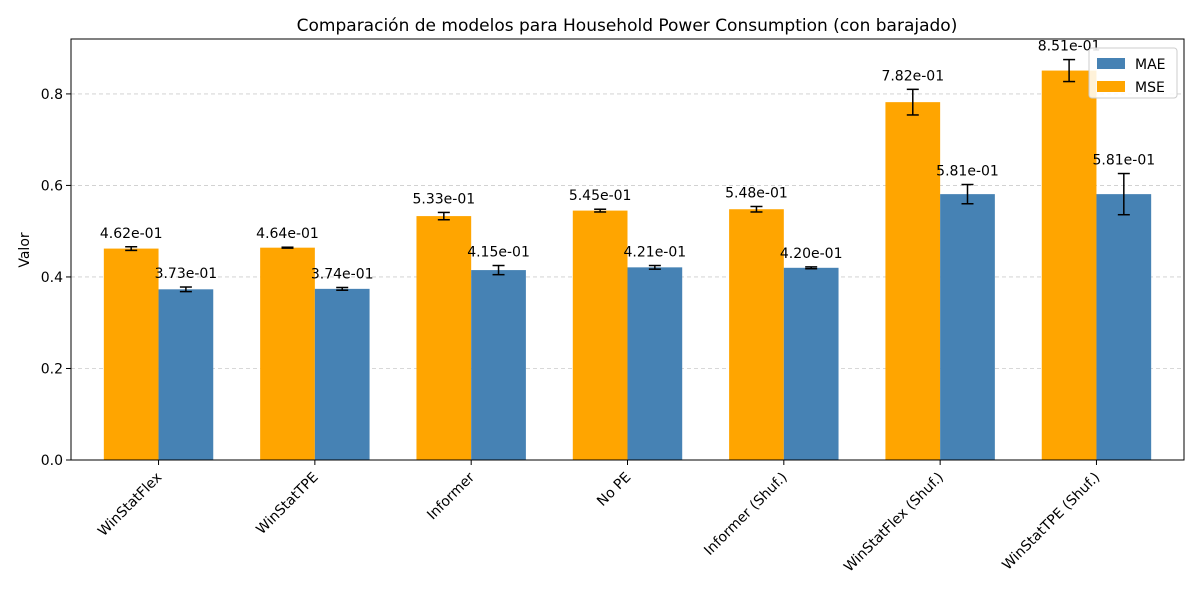 The height and width of the screenshot is (600, 1200). Describe the element at coordinates (287, 234) in the screenshot. I see `data-label: 4.64e-01` at that location.